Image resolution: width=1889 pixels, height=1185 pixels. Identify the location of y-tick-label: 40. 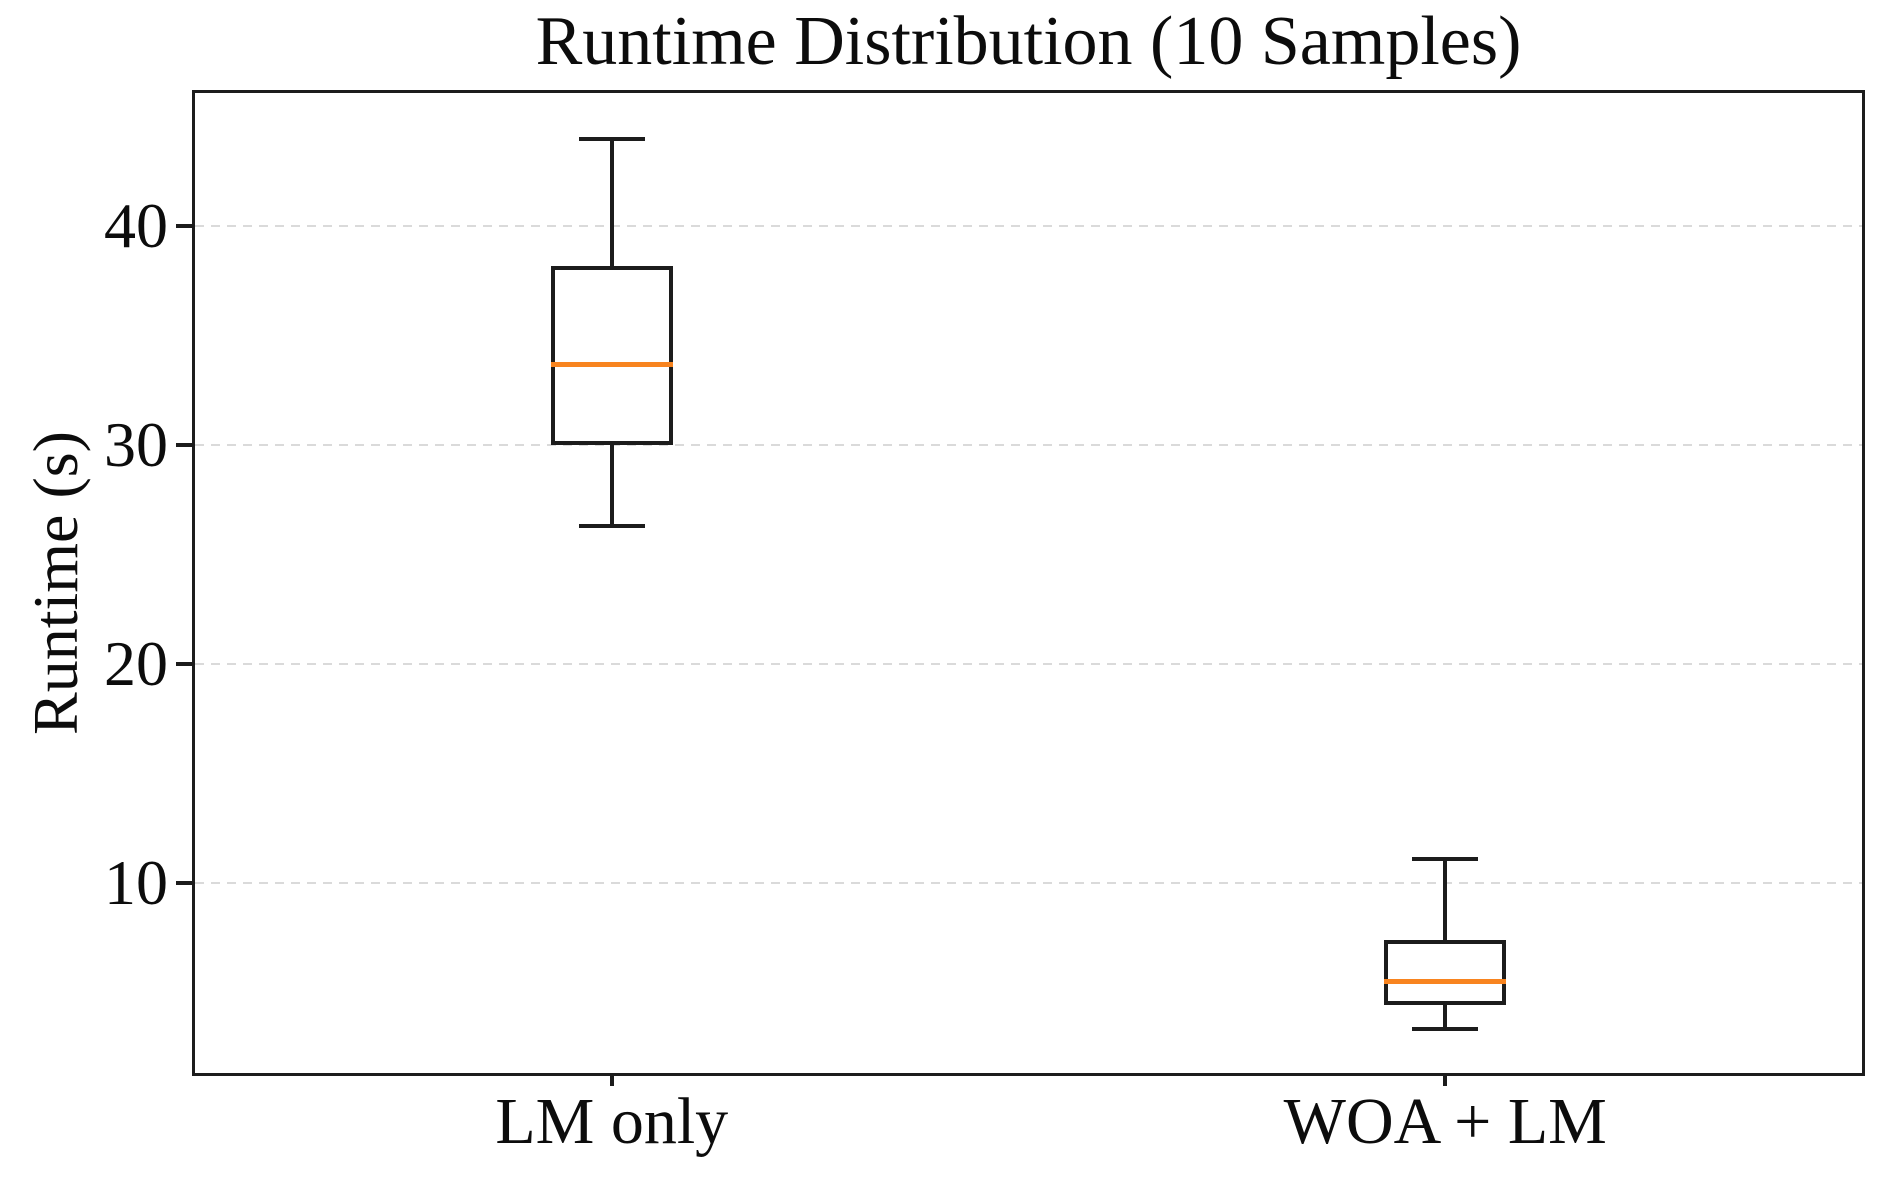
(136, 226).